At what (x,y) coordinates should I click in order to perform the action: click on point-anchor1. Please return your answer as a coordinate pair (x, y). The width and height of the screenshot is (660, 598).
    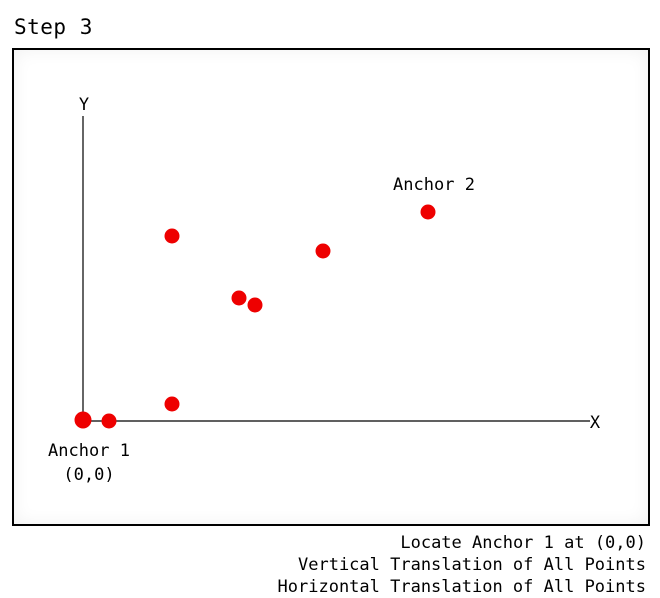
    Looking at the image, I should click on (83, 420).